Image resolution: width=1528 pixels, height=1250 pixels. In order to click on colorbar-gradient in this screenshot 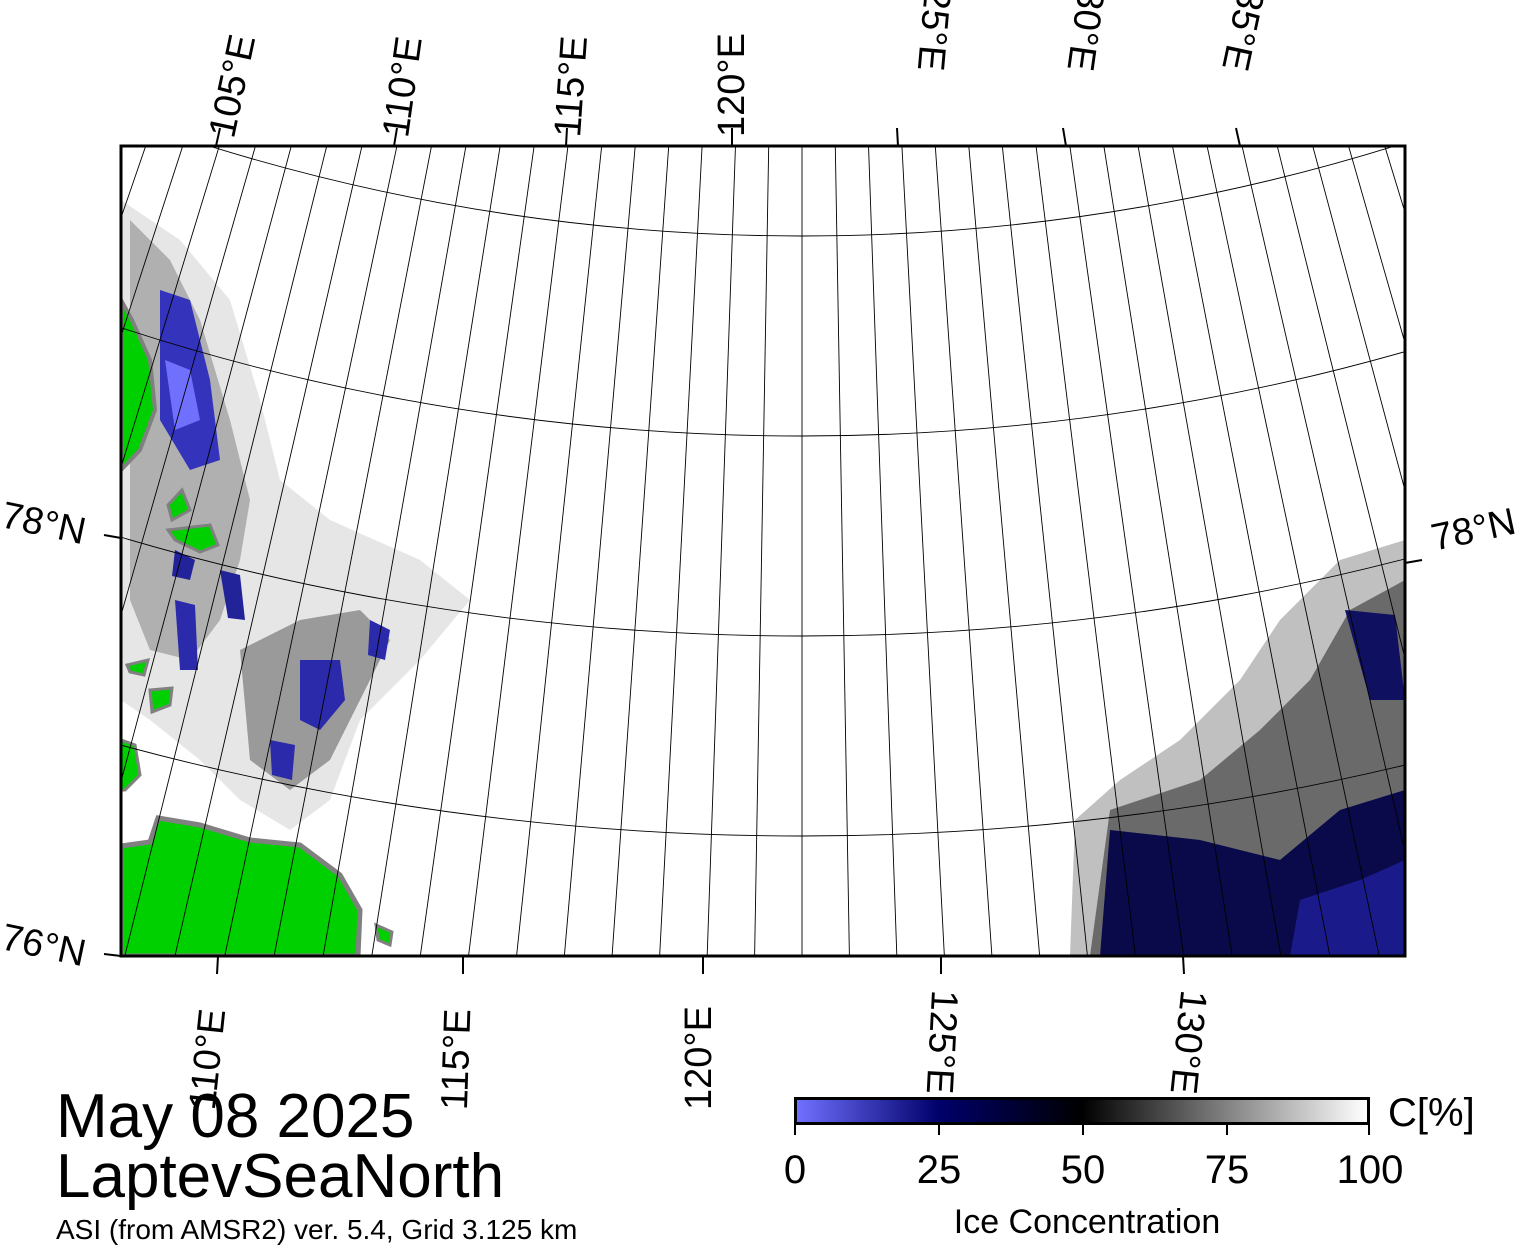, I will do `click(1082, 1111)`.